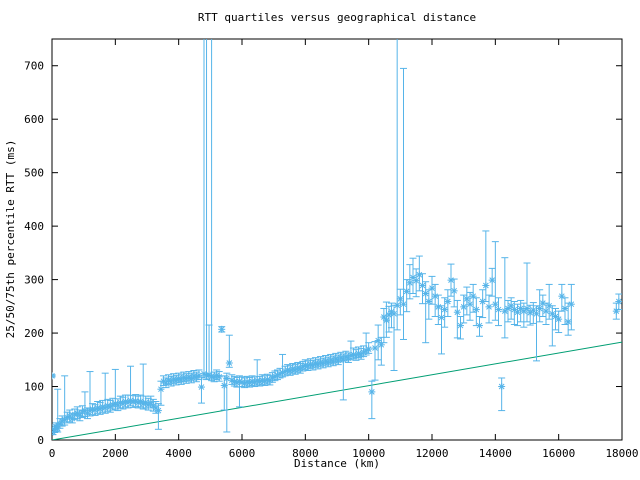 This screenshot has height=480, width=640. What do you see at coordinates (34, 280) in the screenshot?
I see `y-tick-label: 300` at bounding box center [34, 280].